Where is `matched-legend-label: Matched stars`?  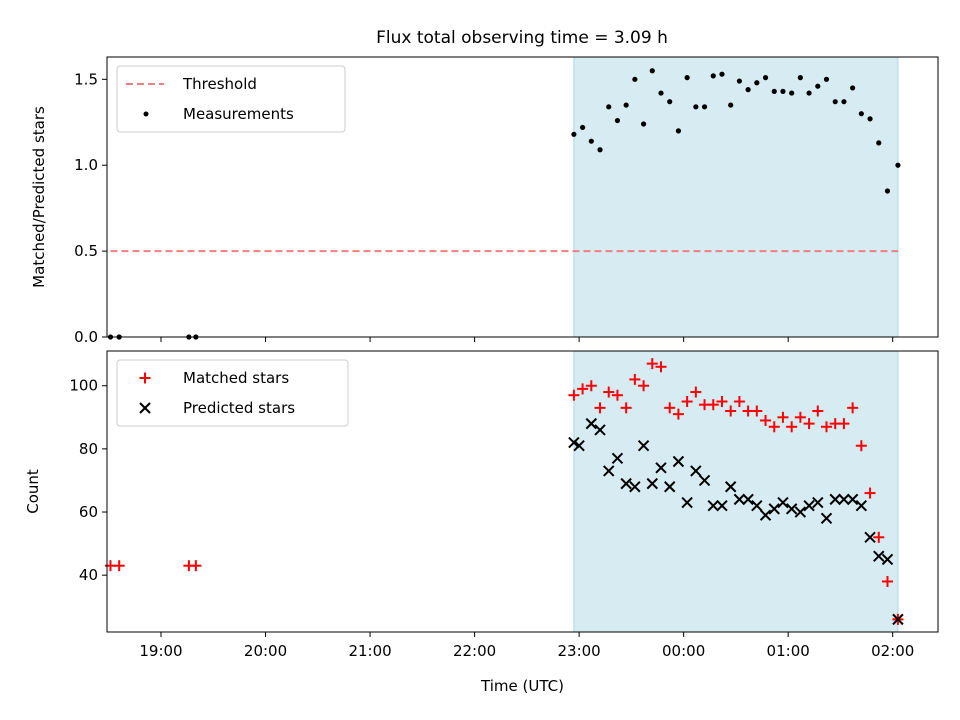
matched-legend-label: Matched stars is located at coordinates (236, 378).